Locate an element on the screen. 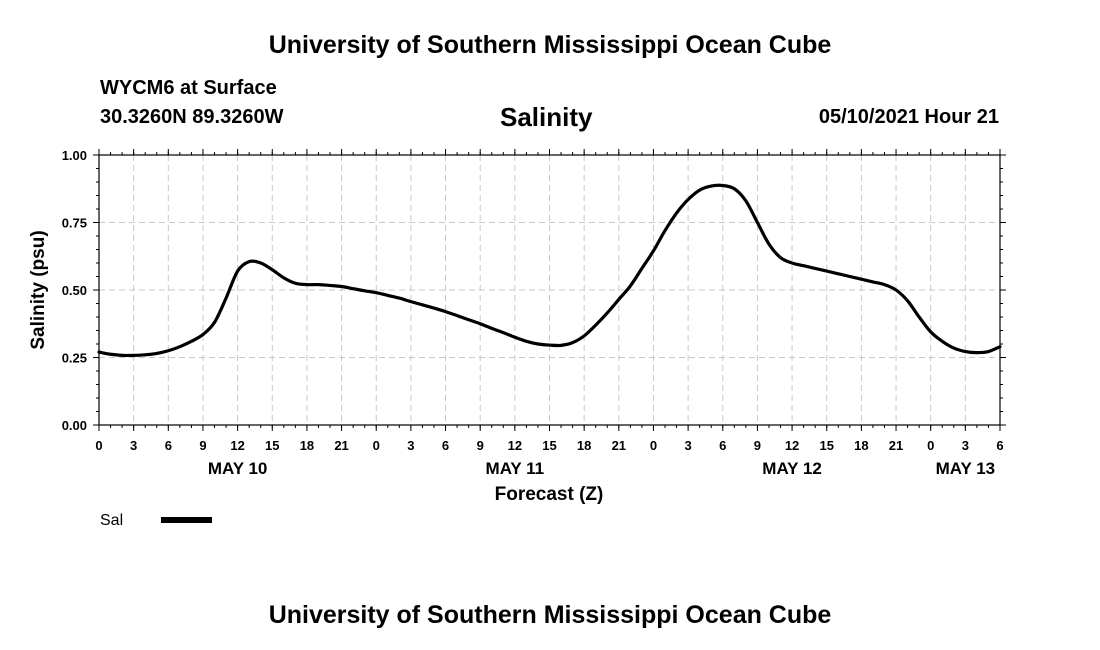  legend-swatch-sal is located at coordinates (186, 520).